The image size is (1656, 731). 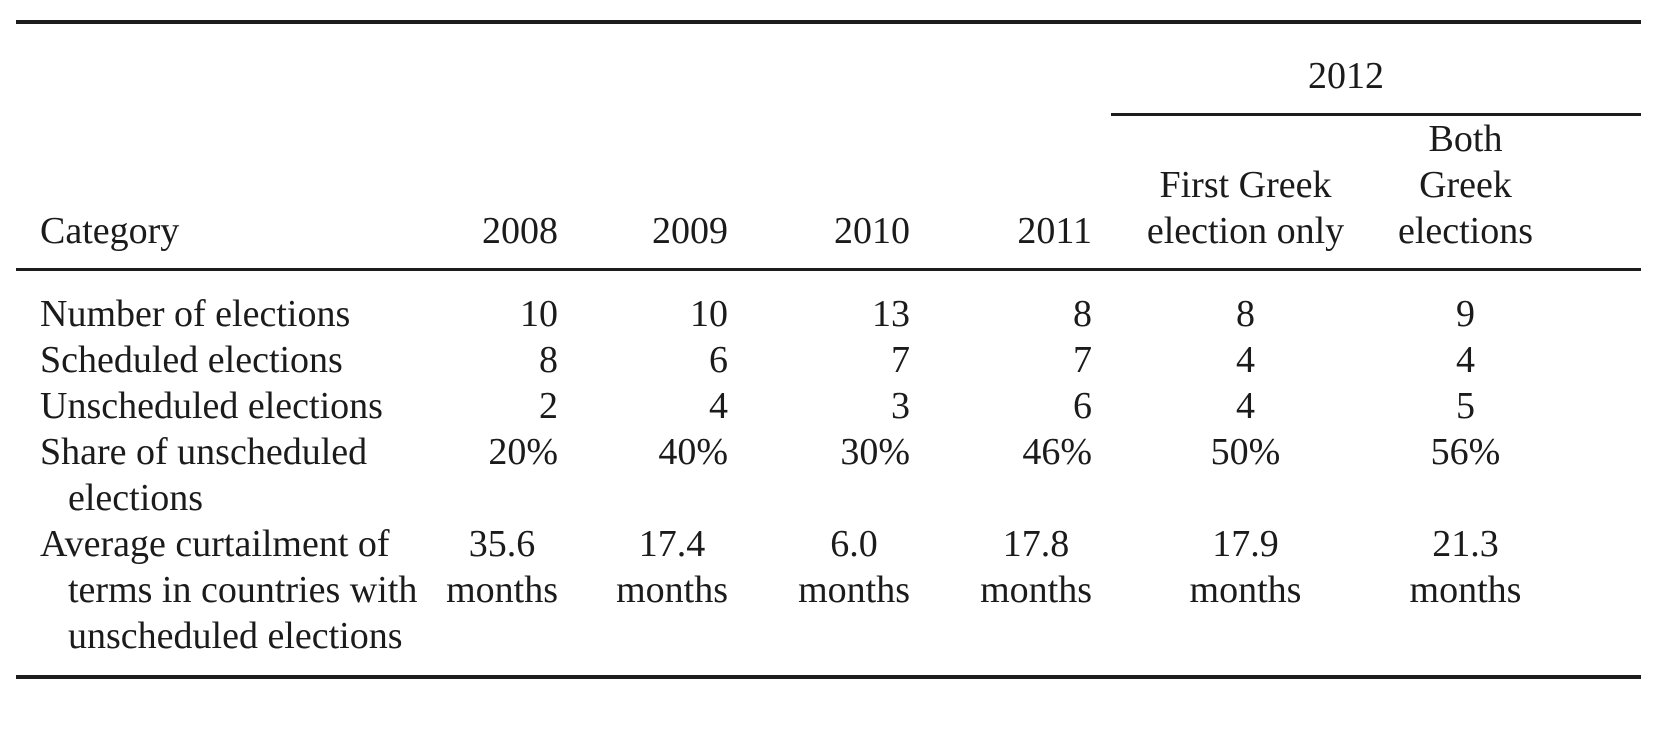 What do you see at coordinates (191, 360) in the screenshot?
I see `row-label: Scheduled elections` at bounding box center [191, 360].